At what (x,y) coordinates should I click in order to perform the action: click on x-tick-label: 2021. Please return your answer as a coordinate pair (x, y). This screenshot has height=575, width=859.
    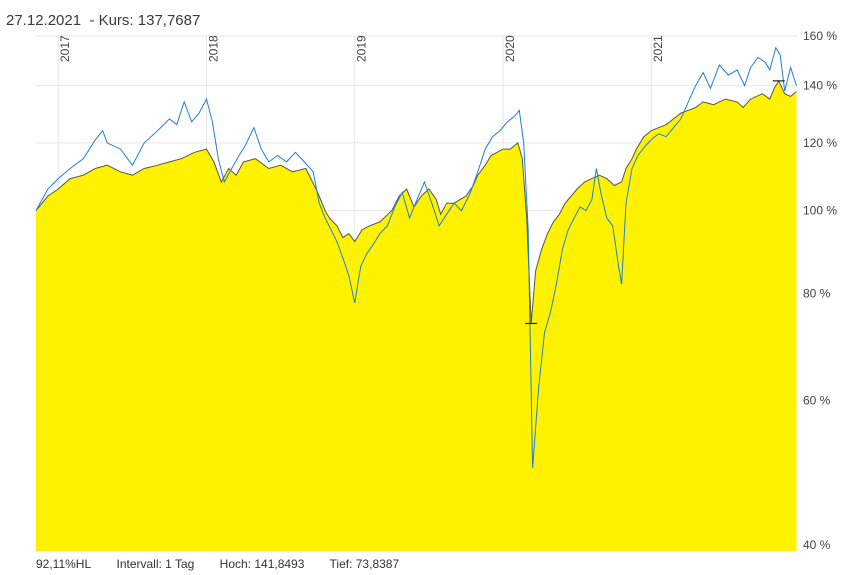
    Looking at the image, I should click on (658, 48).